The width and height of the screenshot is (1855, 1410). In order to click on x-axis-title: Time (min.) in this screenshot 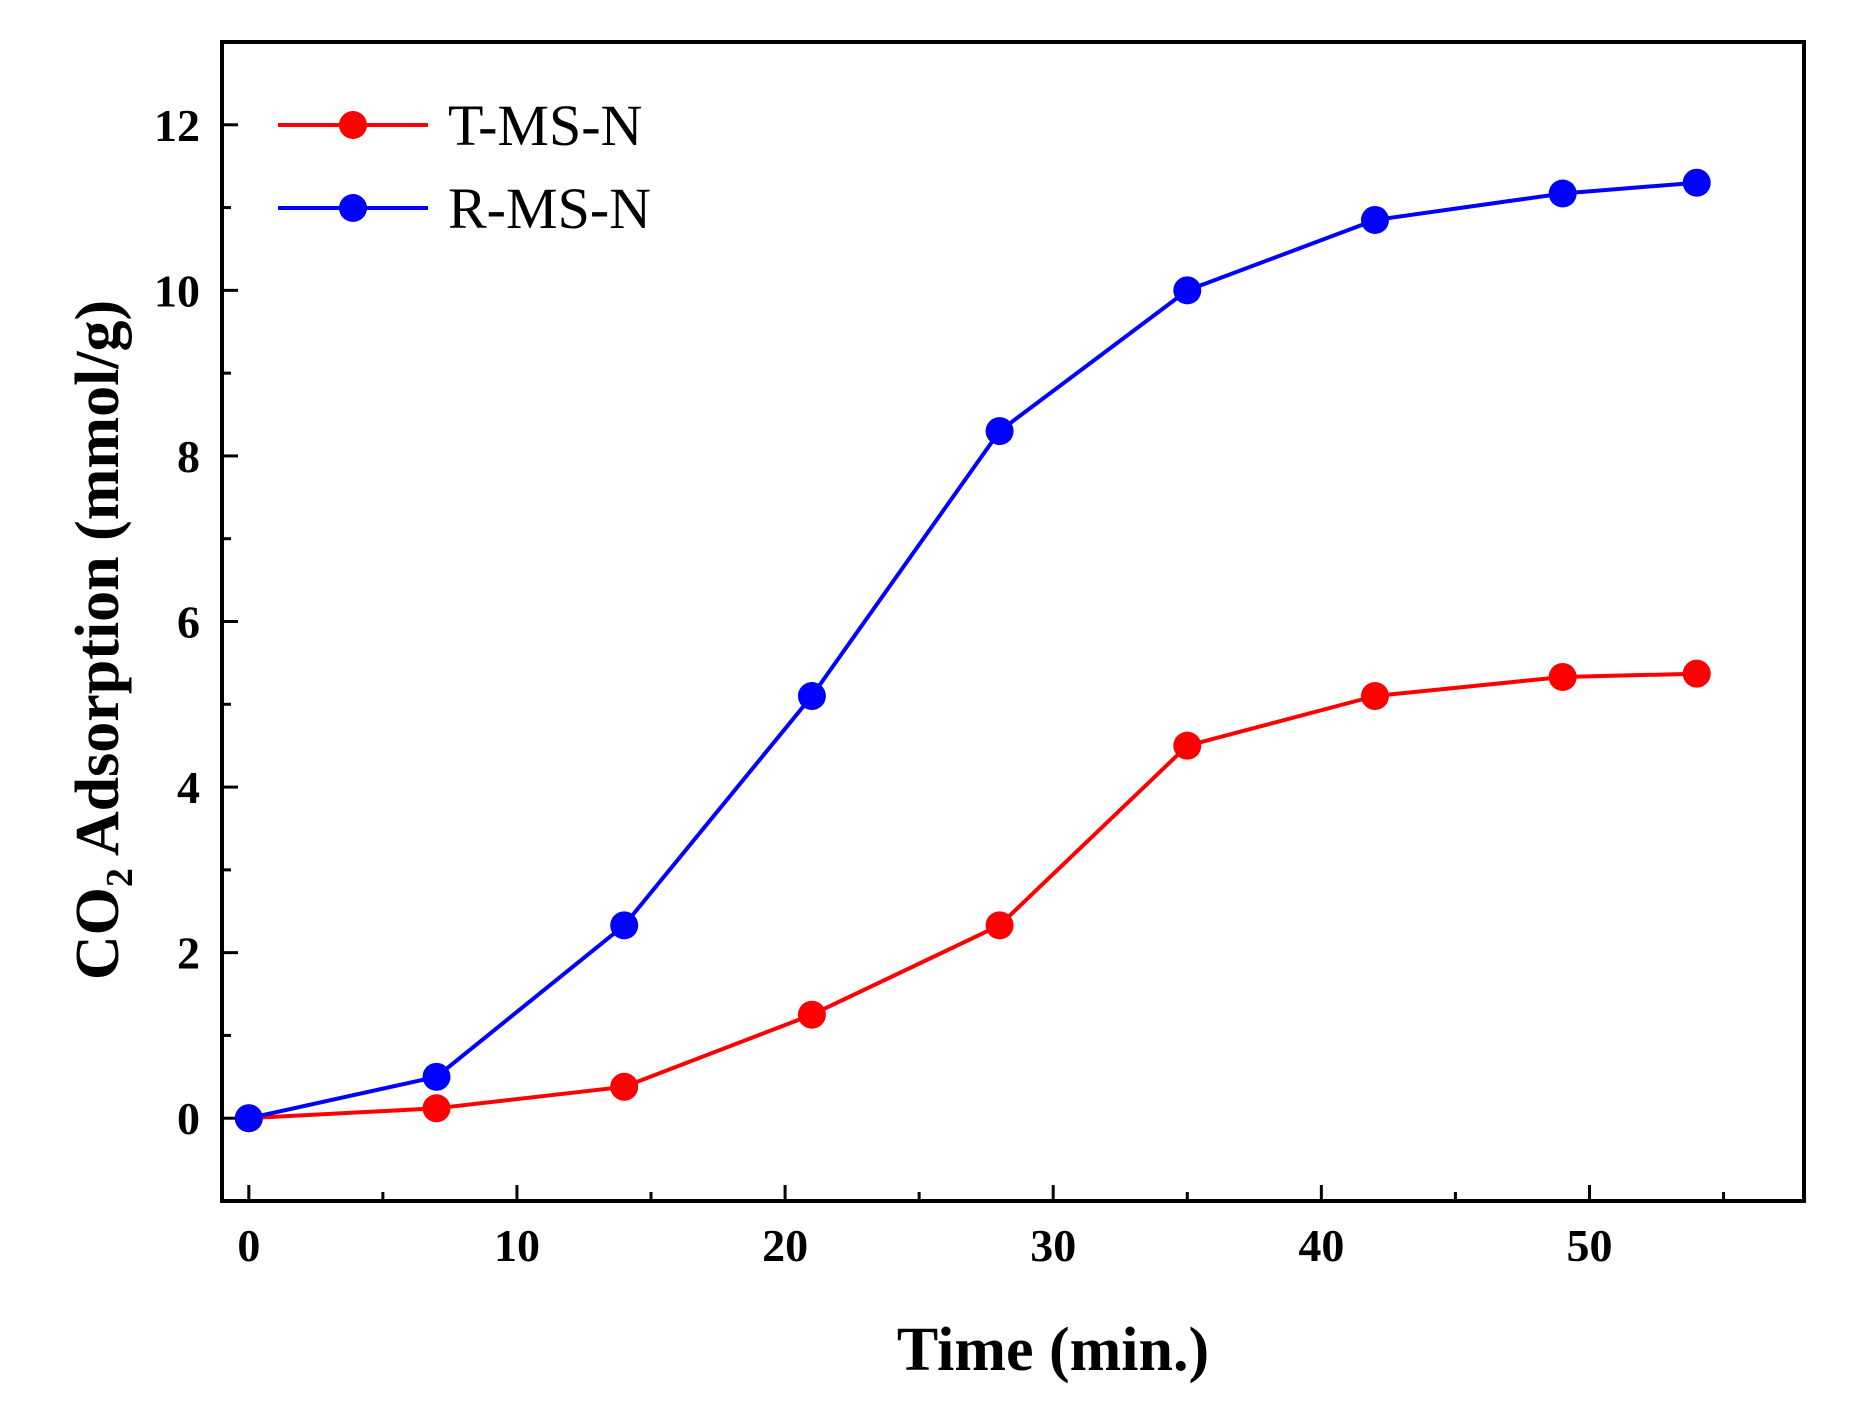, I will do `click(1053, 1350)`.